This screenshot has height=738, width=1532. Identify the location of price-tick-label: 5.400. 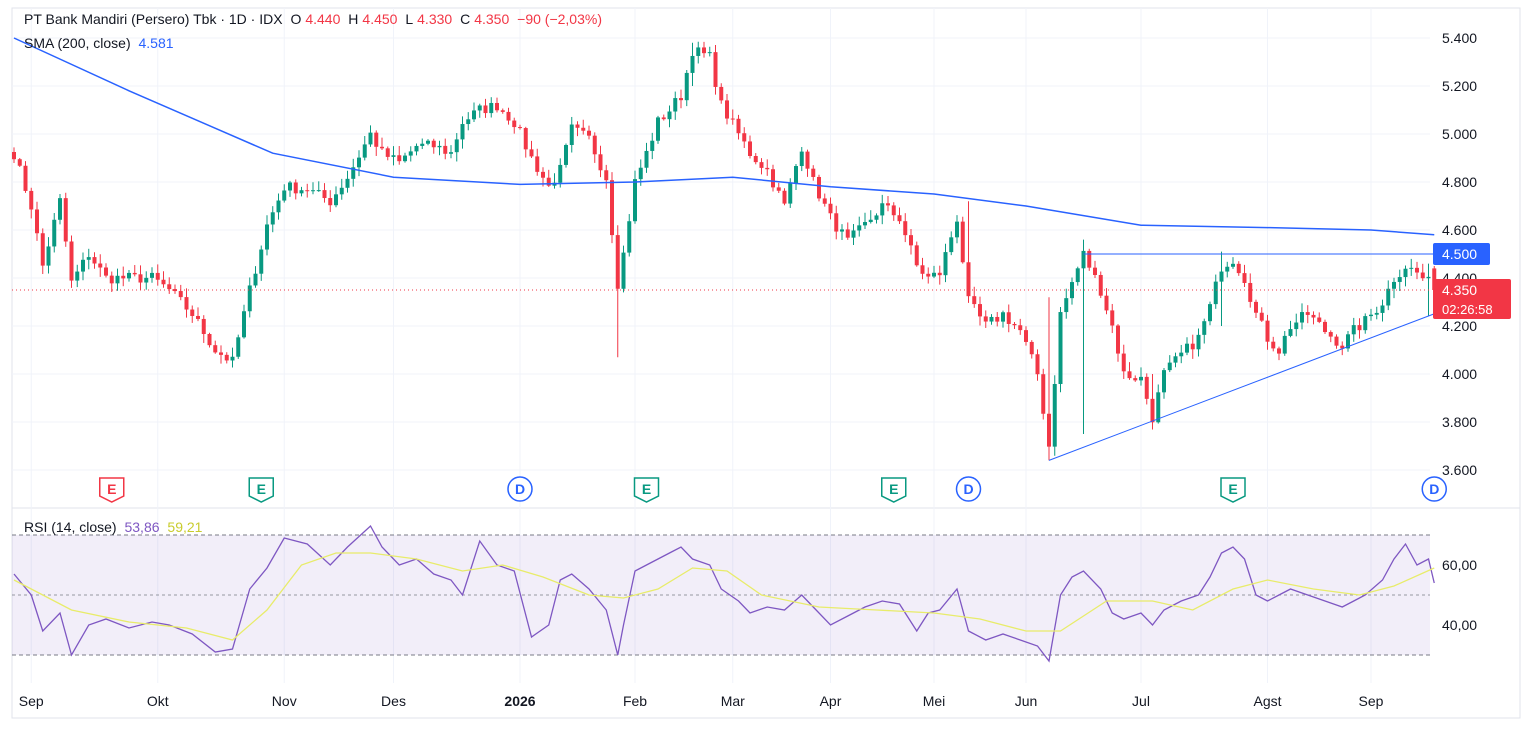
(1459, 38).